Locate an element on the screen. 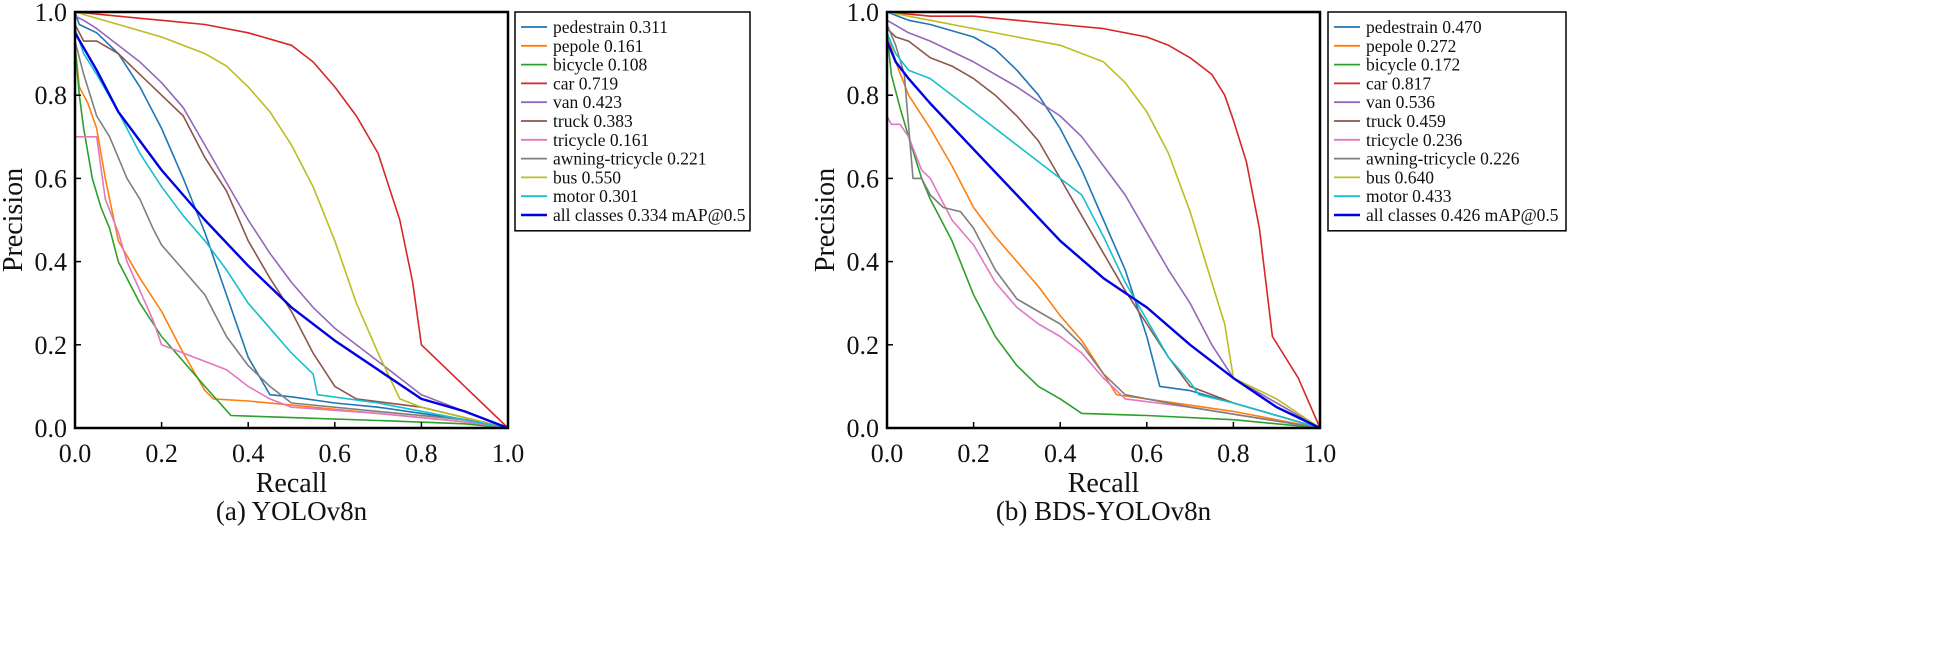 The image size is (1950, 655). x-ticks-b: 0.0 0.2 0.4 0.6 0.8 1.0 is located at coordinates (1104, 445).